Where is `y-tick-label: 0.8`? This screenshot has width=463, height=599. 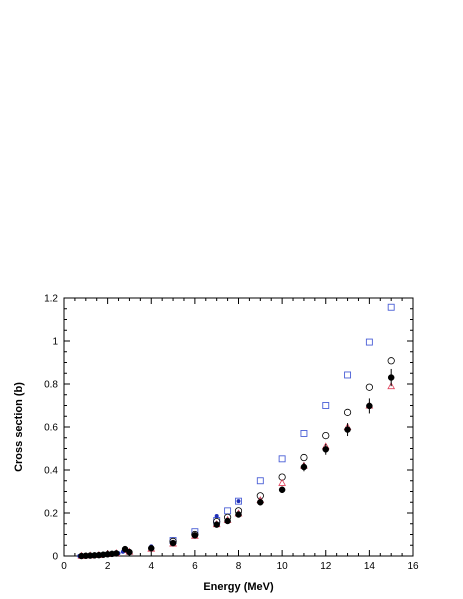 y-tick-label: 0.8 is located at coordinates (51, 385).